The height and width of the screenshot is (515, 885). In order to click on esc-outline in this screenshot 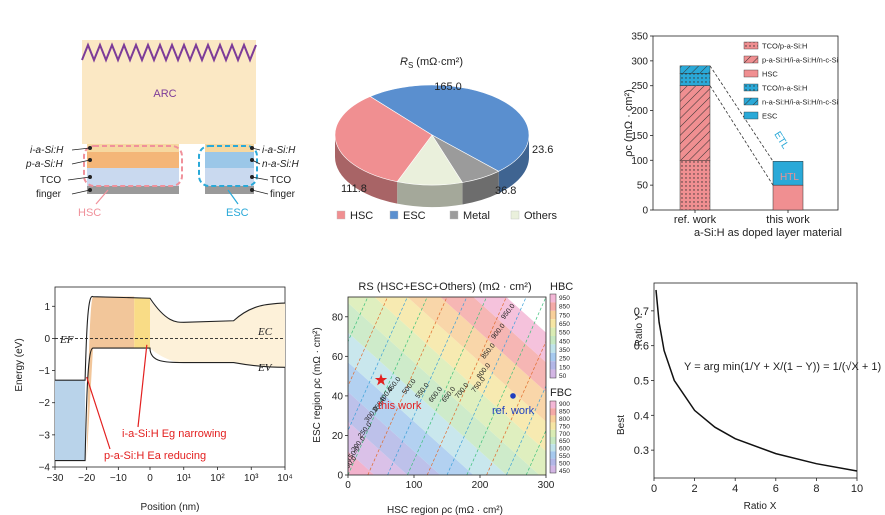, I will do `click(228, 166)`.